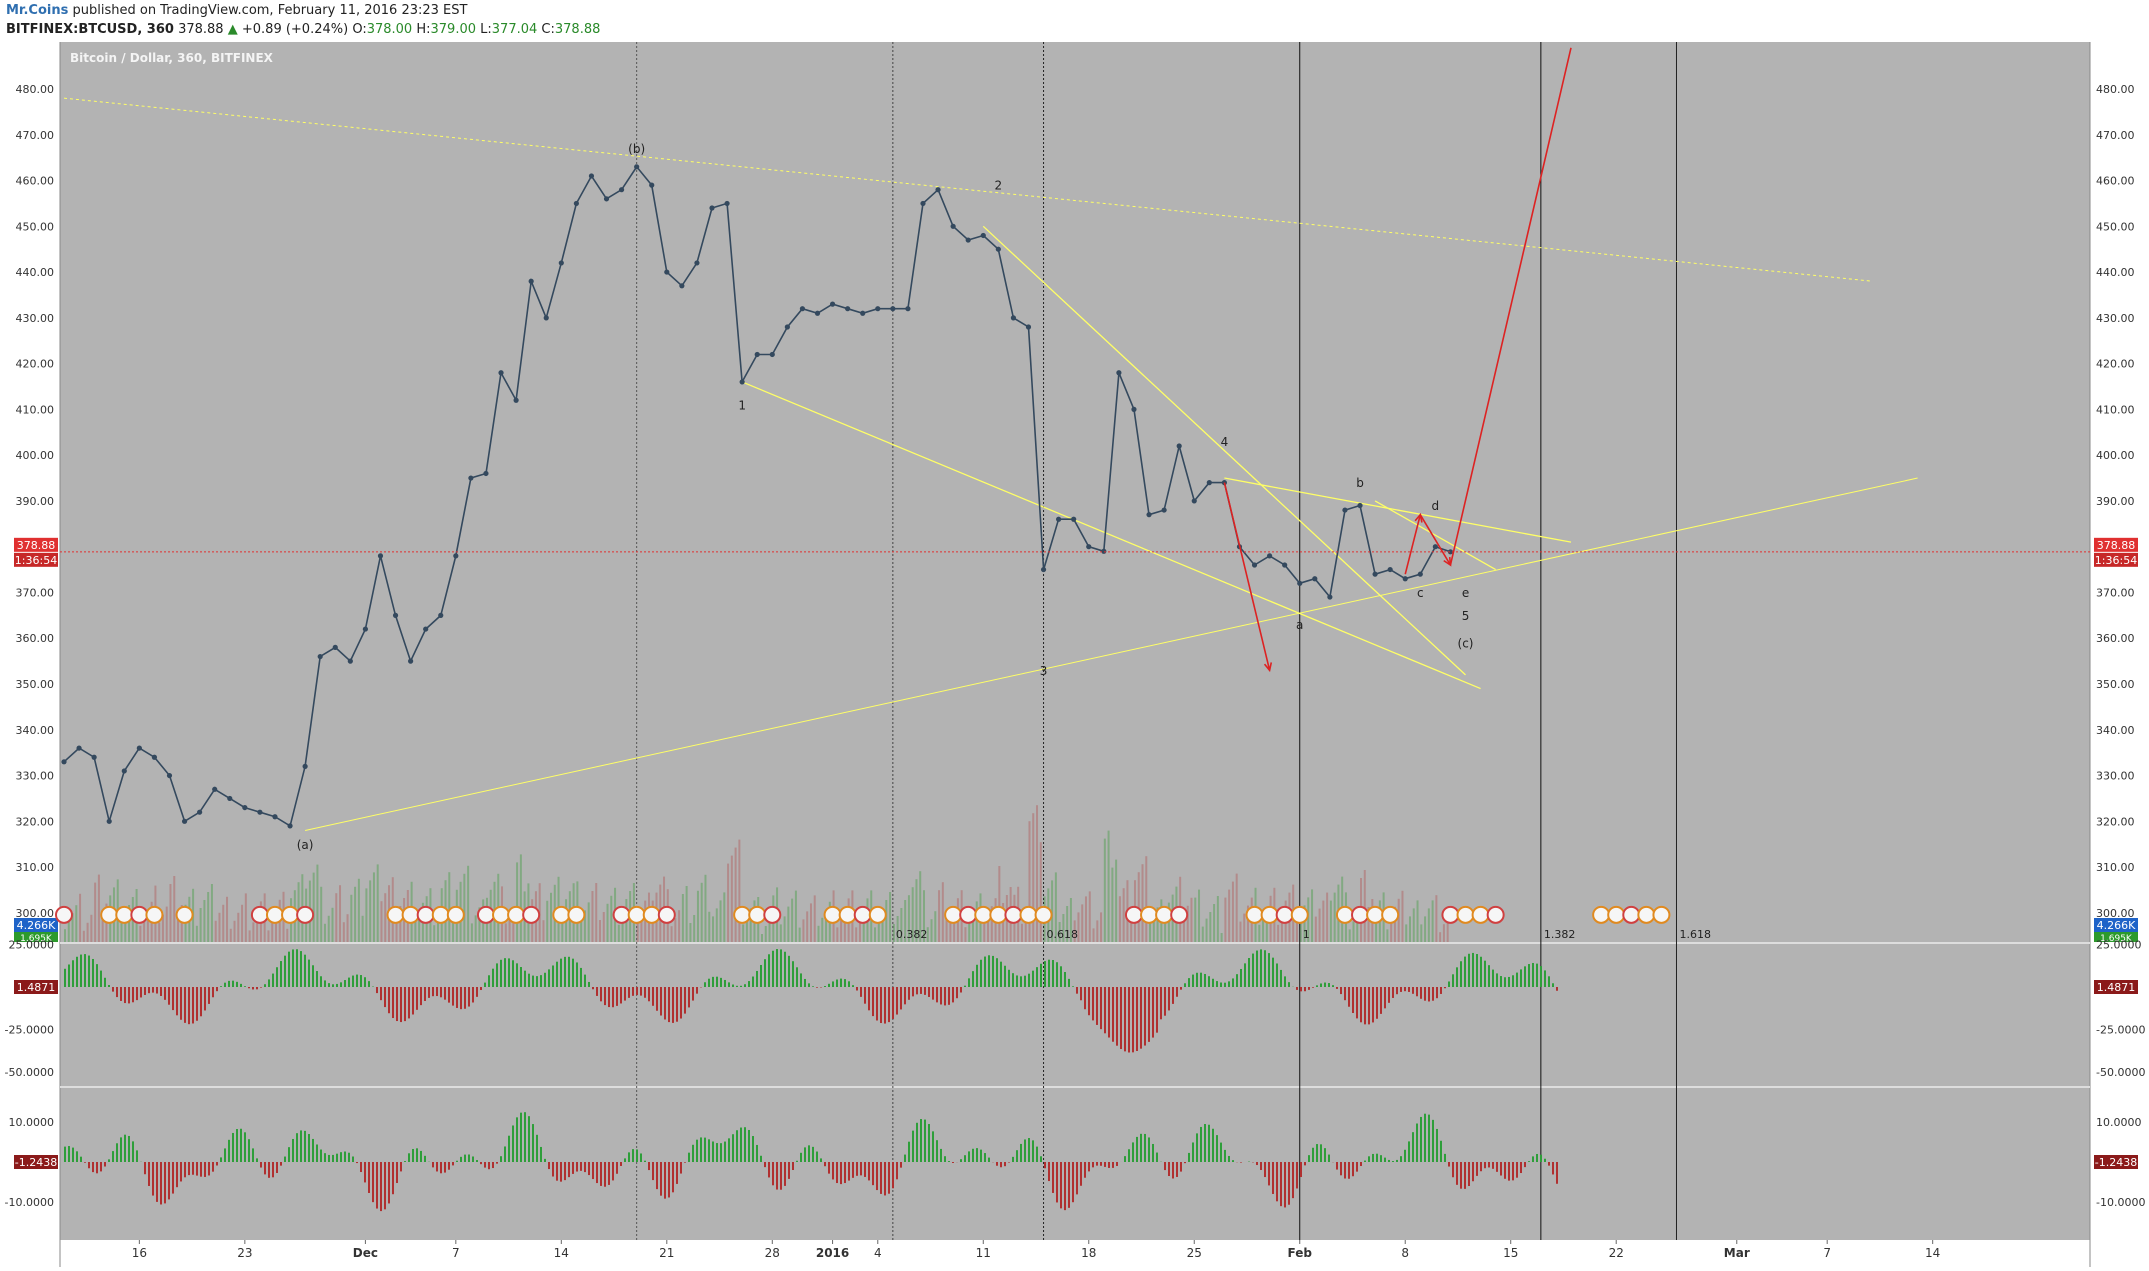 The height and width of the screenshot is (1271, 2149). I want to click on price-tick-right: 340.00, so click(2115, 730).